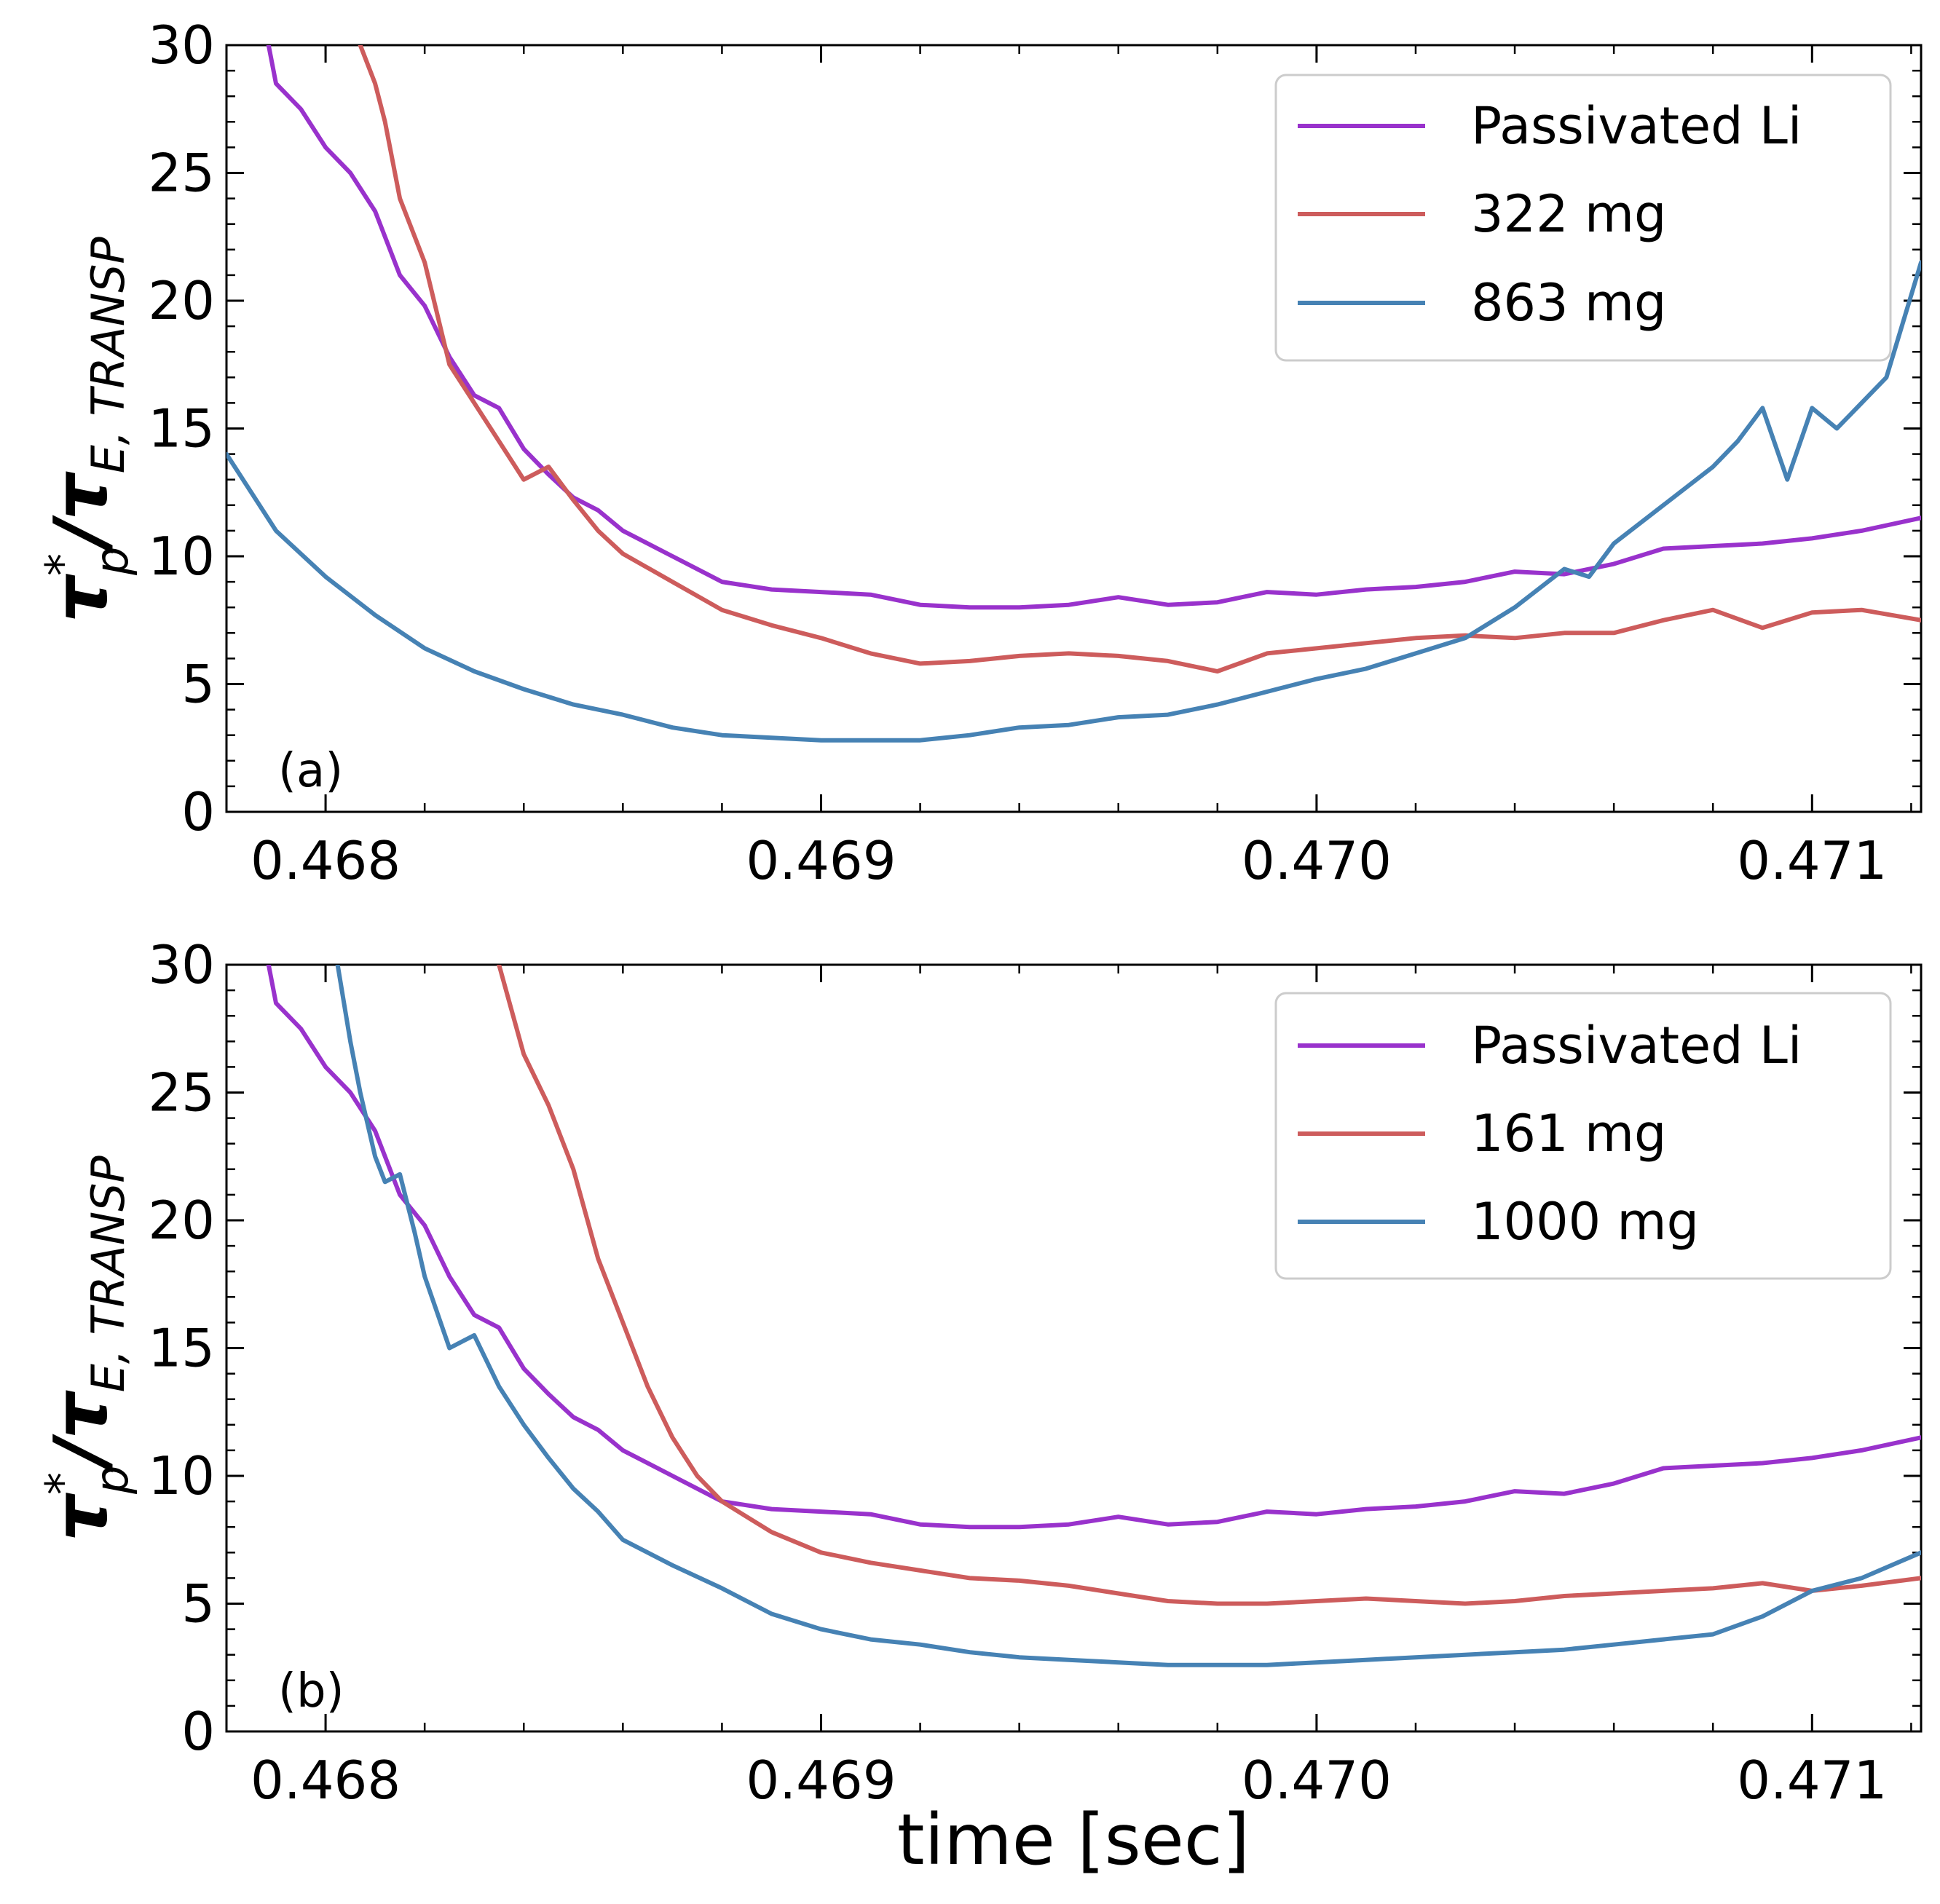 This screenshot has height=1904, width=1940. Describe the element at coordinates (1568, 303) in the screenshot. I see `legend-label-863mg: 863 mg` at that location.